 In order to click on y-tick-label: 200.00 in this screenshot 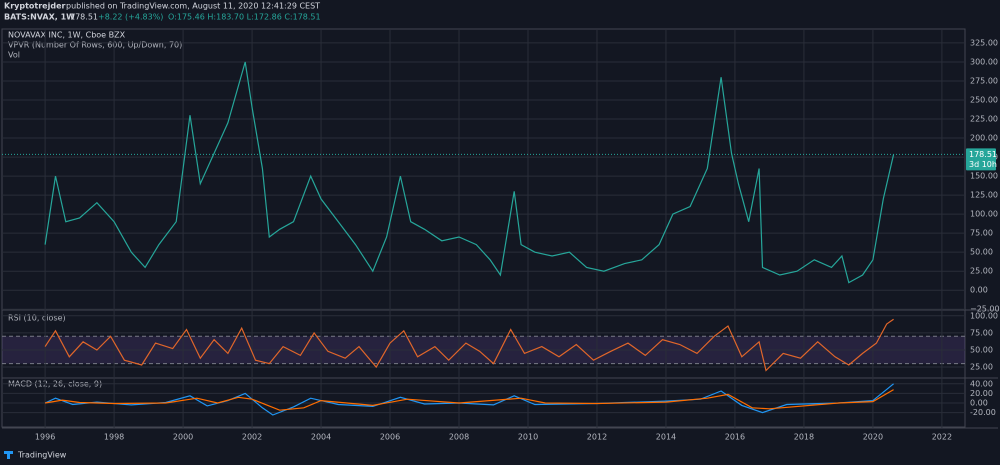, I will do `click(984, 138)`.